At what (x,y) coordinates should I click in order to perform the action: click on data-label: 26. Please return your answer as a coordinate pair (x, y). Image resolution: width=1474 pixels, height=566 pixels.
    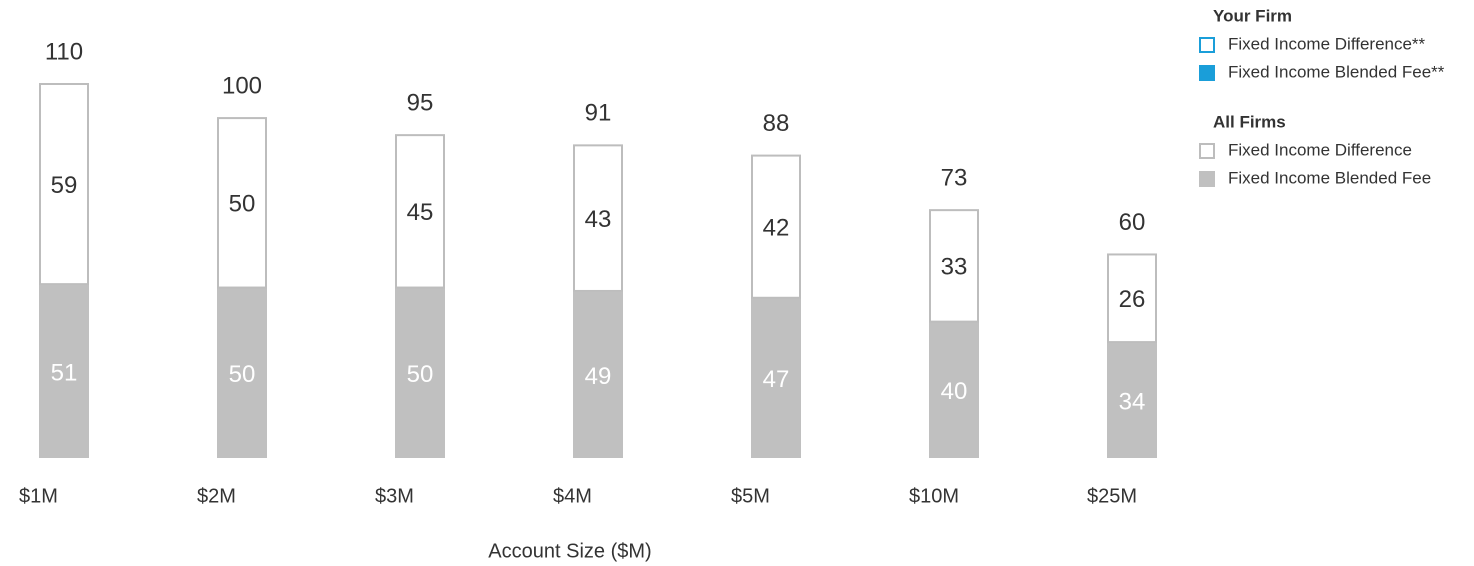
    Looking at the image, I should click on (1132, 299).